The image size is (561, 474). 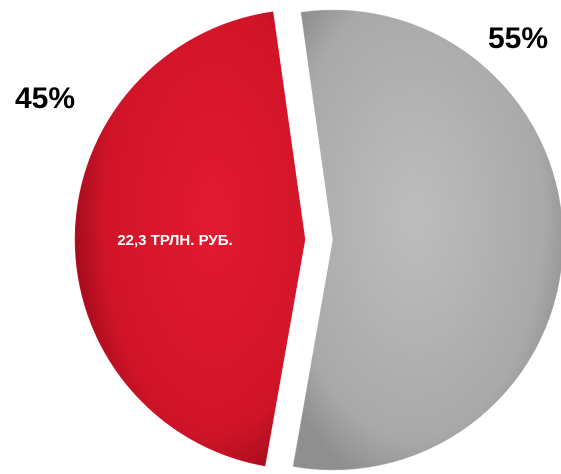 What do you see at coordinates (518, 38) in the screenshot?
I see `value-label: 55%` at bounding box center [518, 38].